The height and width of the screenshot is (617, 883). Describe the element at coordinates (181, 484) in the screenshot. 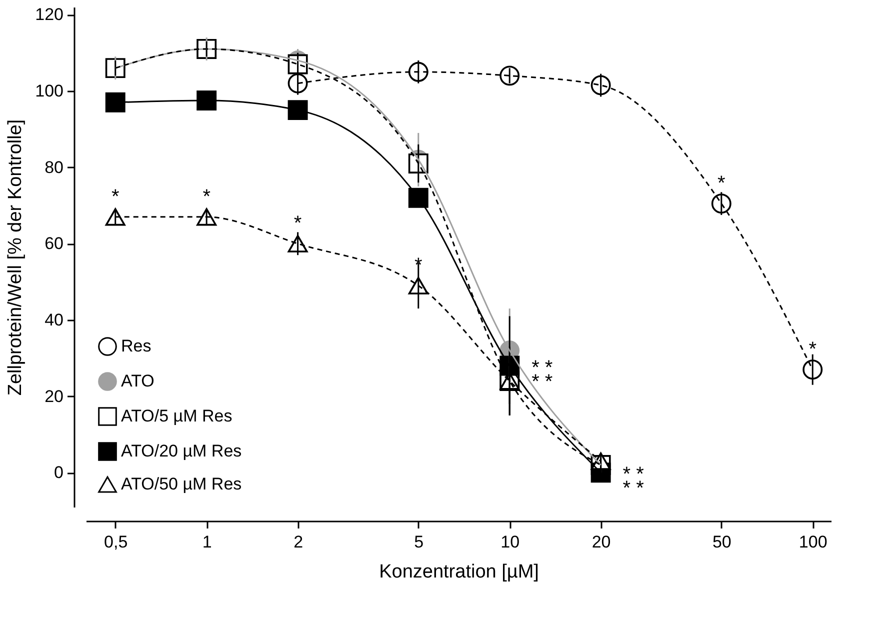

I see `legend-label: ATO/50 µM Res` at that location.